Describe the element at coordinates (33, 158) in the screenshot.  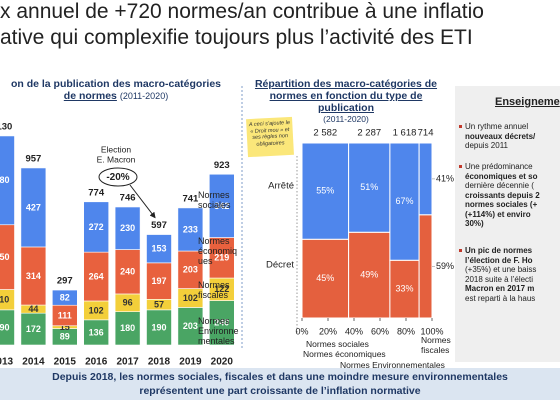
I see `total-label: 957` at that location.